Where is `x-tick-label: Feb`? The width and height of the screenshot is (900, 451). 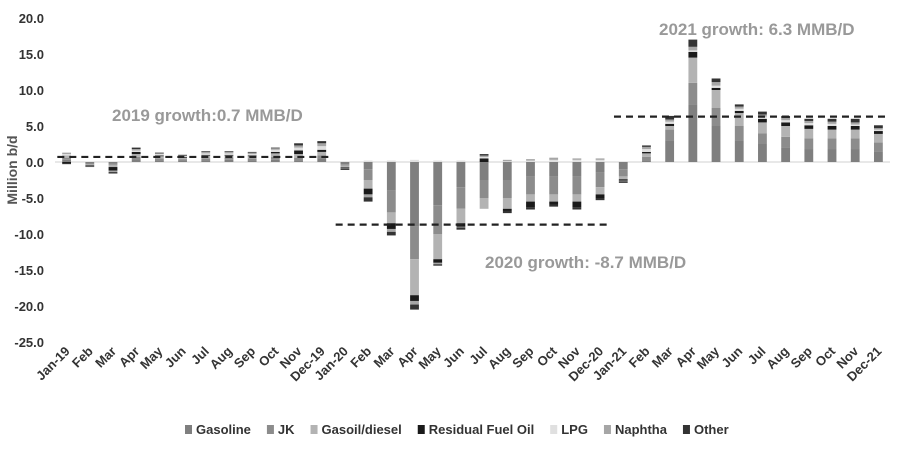 x-tick-label: Feb is located at coordinates (82, 356).